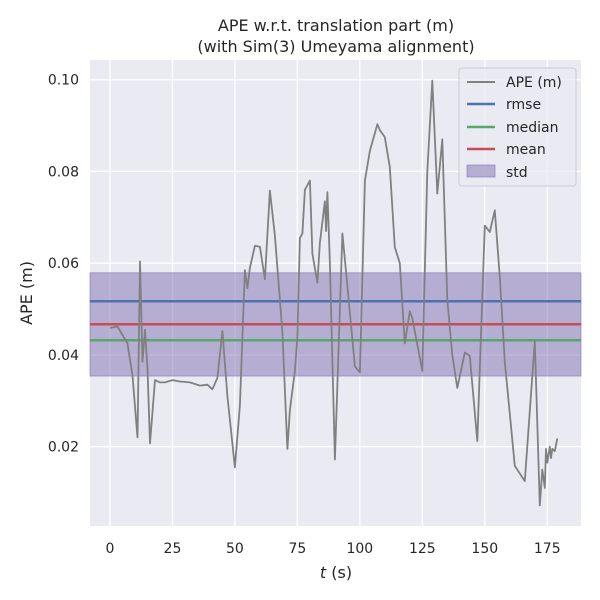  I want to click on y-tick-label: 0.04, so click(63, 356).